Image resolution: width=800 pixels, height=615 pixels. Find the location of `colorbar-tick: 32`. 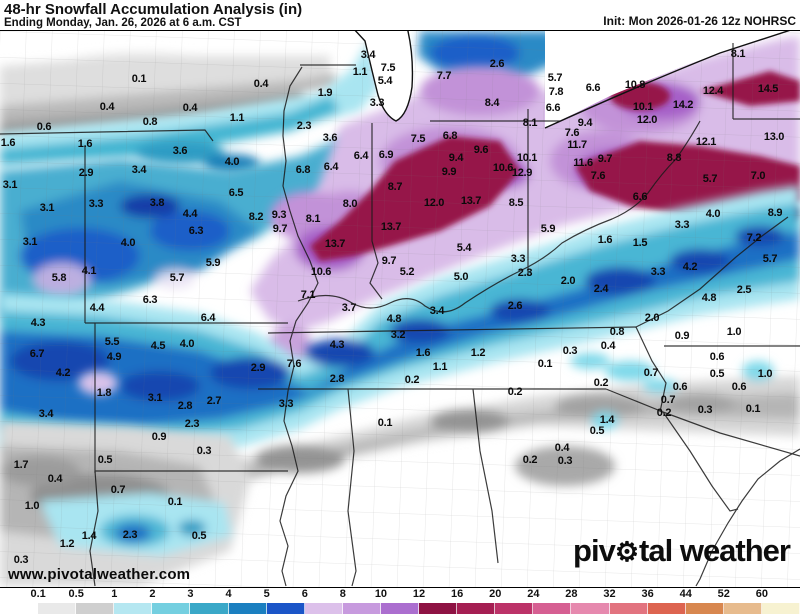

colorbar-tick: 32 is located at coordinates (609, 594).